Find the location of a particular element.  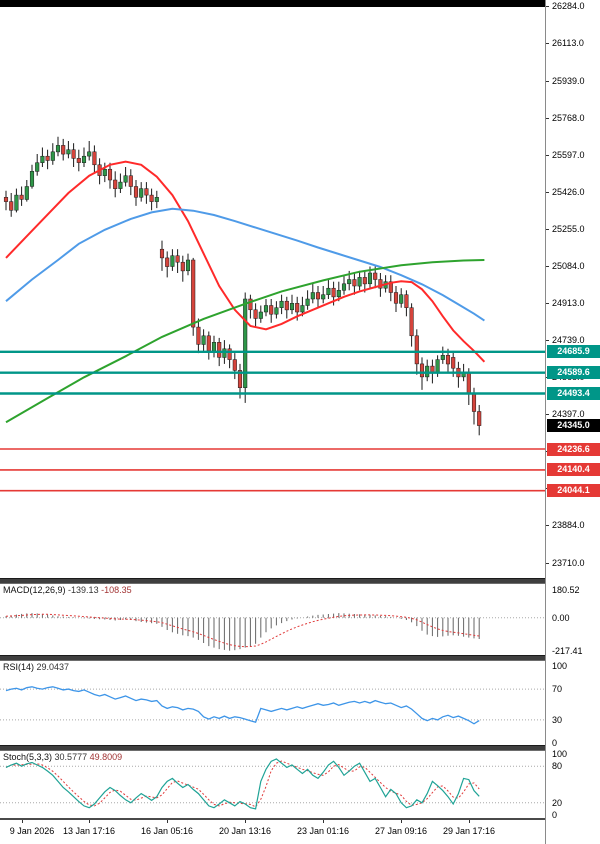

price-tag-level-24685.9: 24685.9 is located at coordinates (573, 351).